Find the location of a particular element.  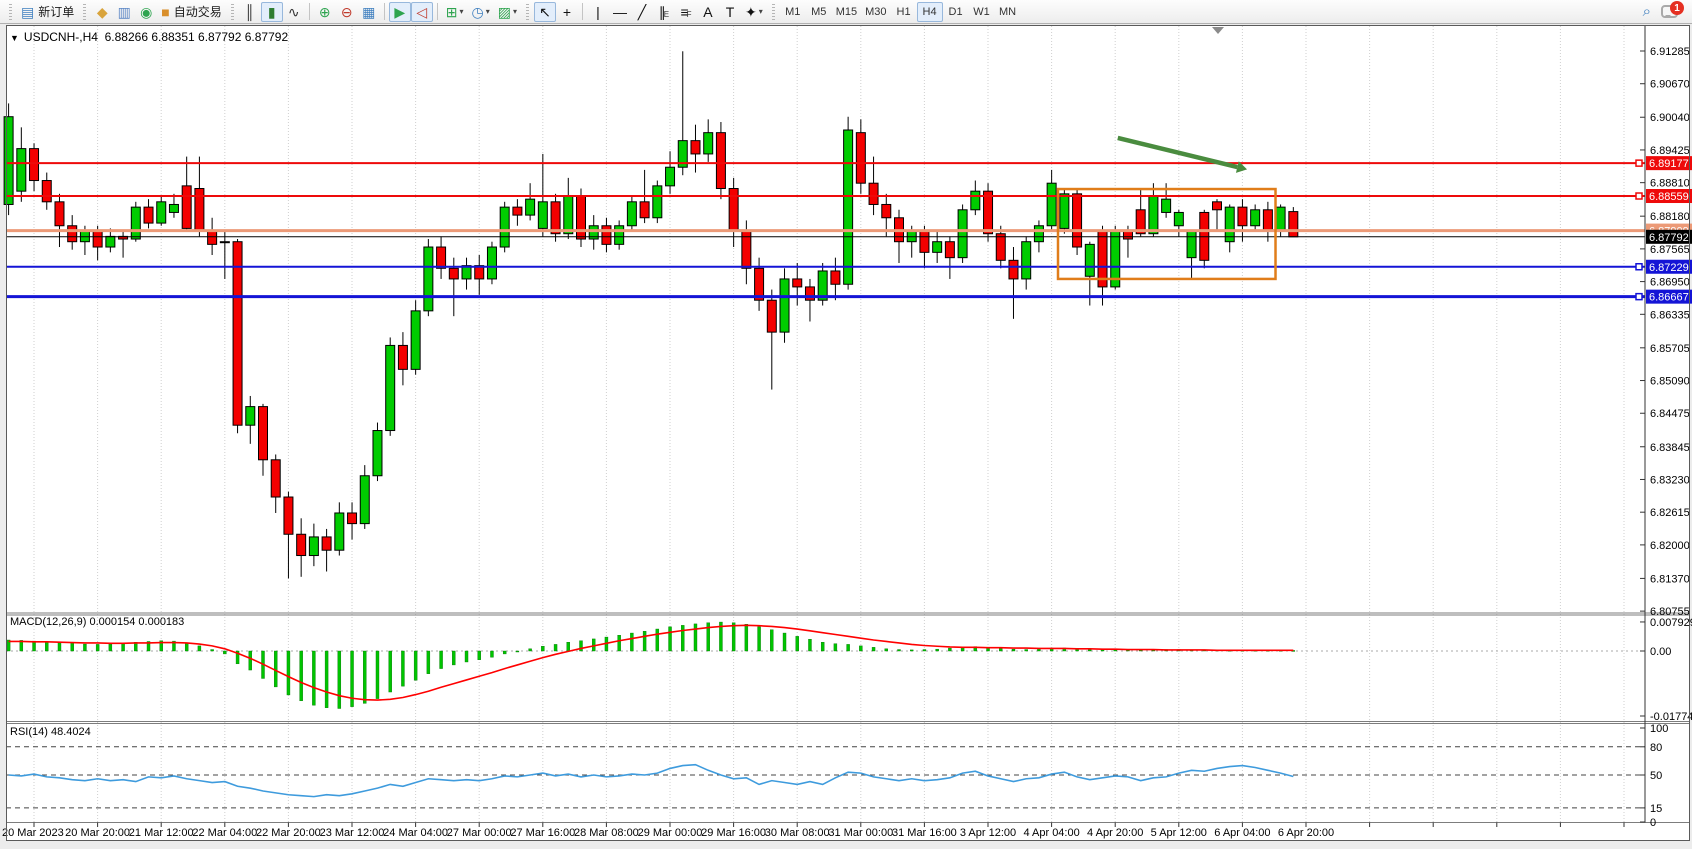

cursor-button: ↖ is located at coordinates (544, 11).